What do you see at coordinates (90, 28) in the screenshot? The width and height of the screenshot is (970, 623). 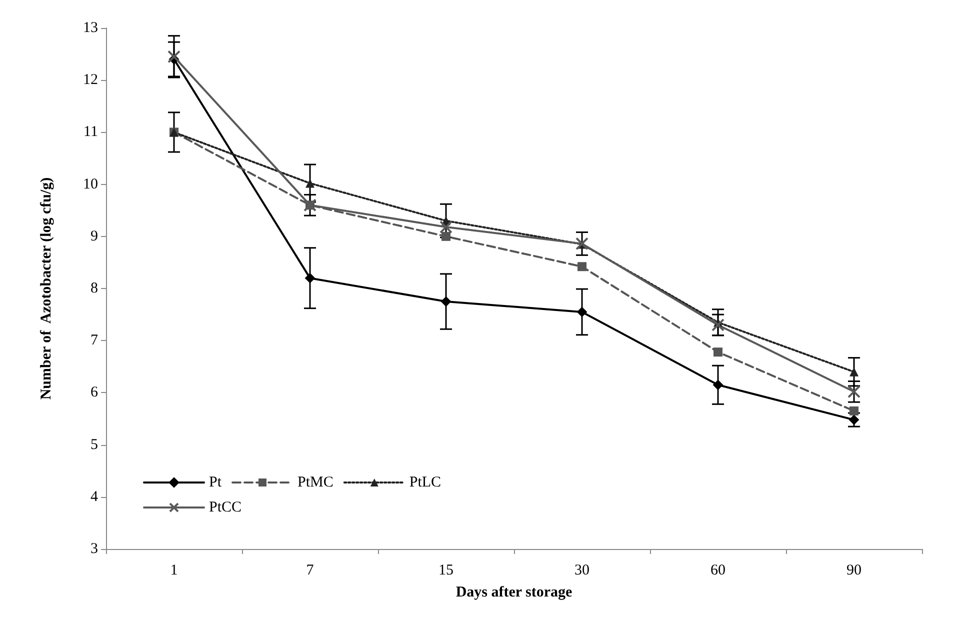 I see `y-tick-label: 13` at bounding box center [90, 28].